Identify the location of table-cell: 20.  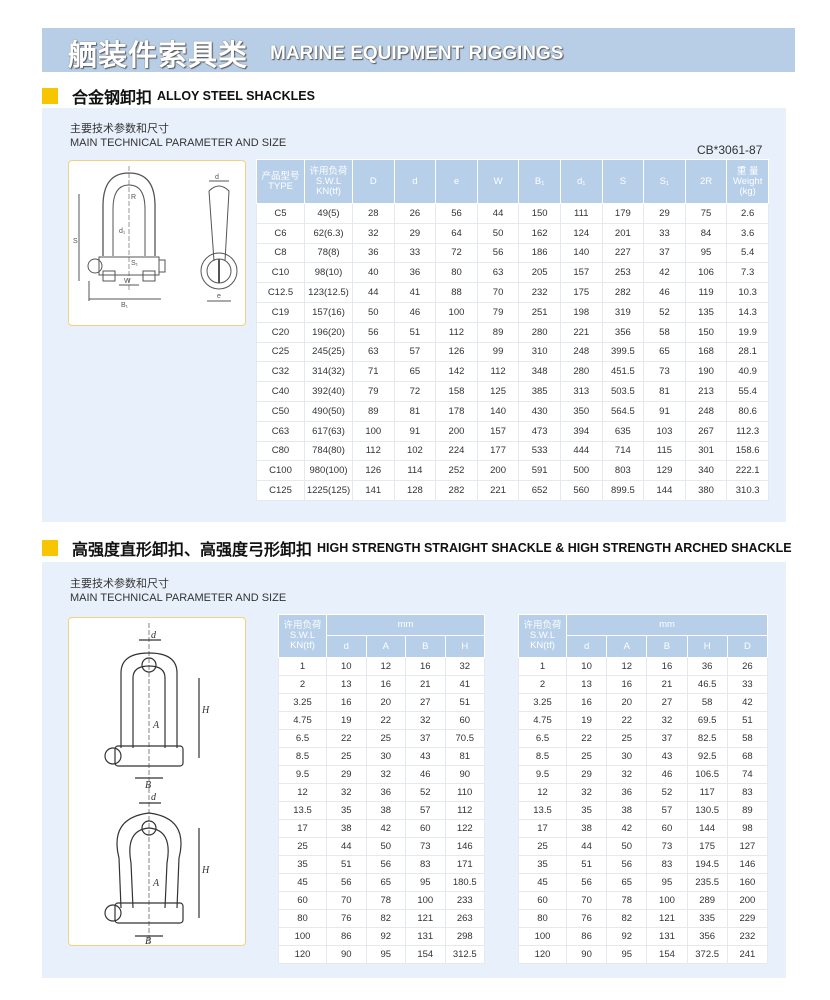
(627, 702).